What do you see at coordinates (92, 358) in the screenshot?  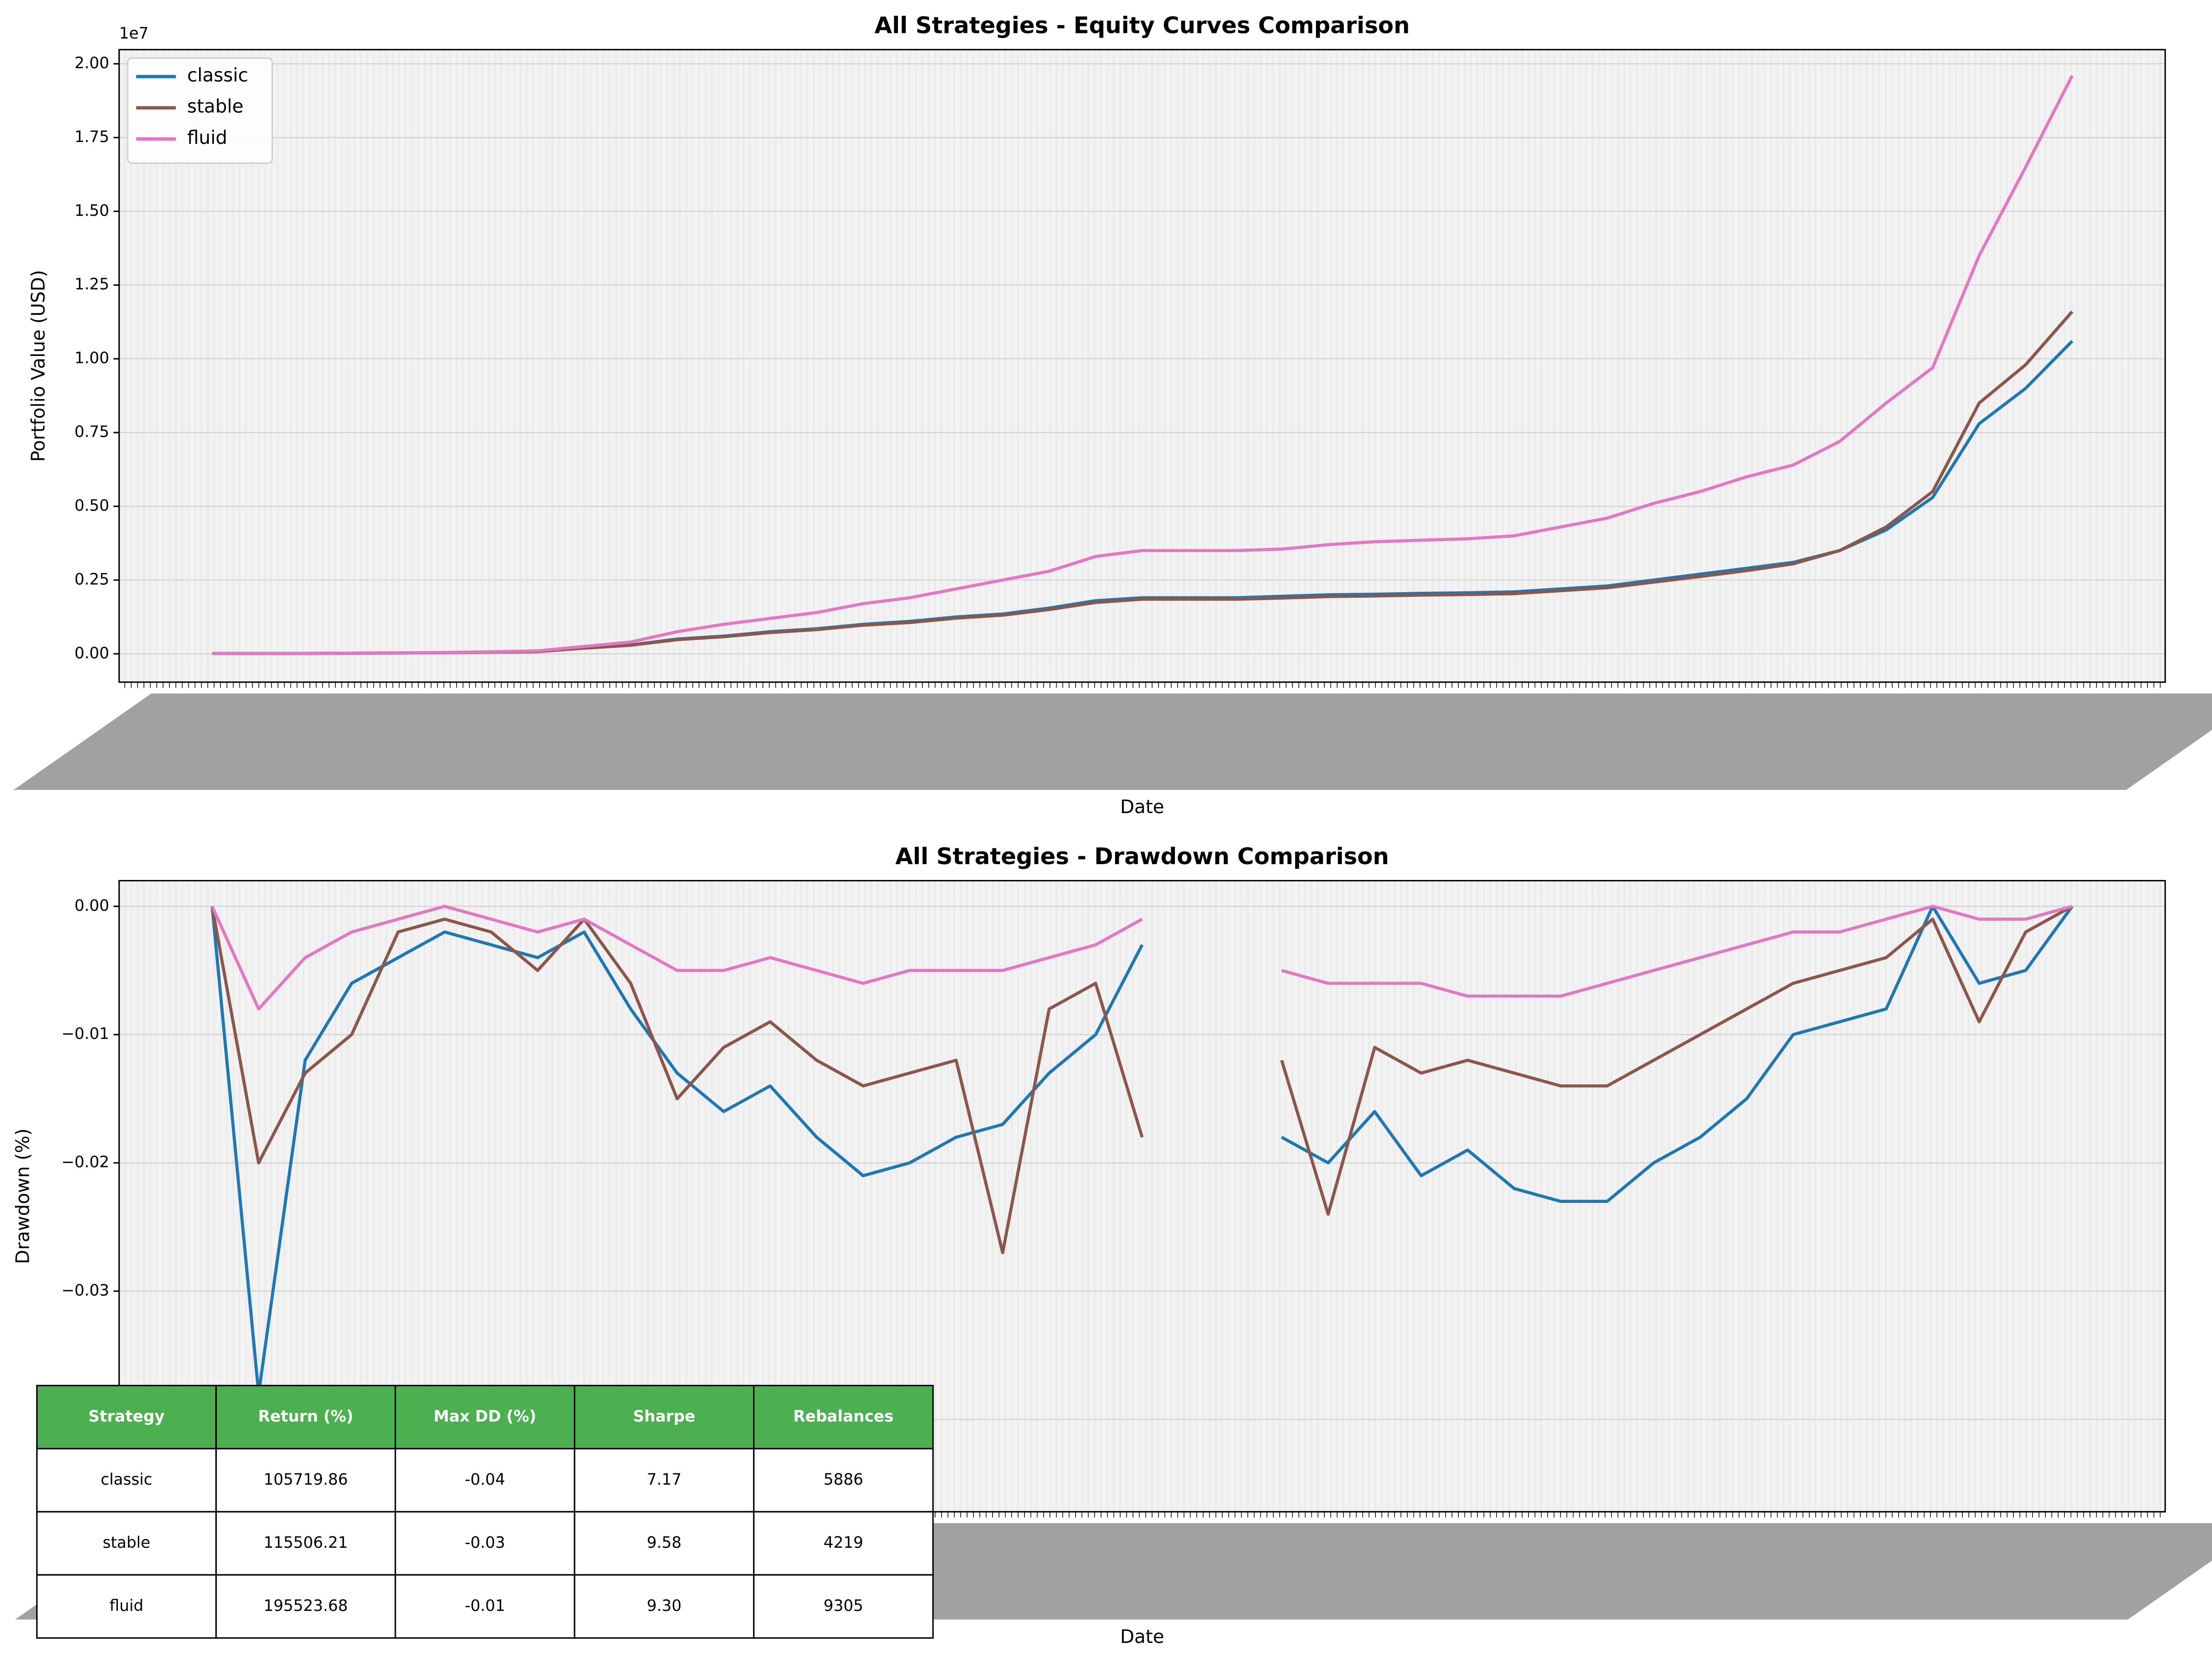 I see `y-tick-label: 1.00` at bounding box center [92, 358].